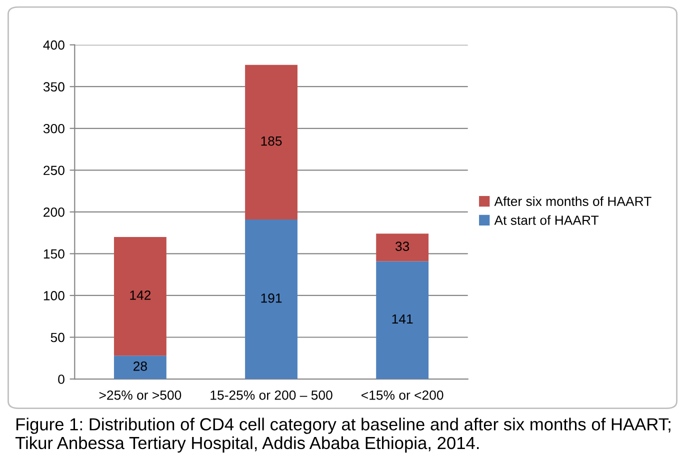 This screenshot has height=472, width=685. I want to click on data-label: 185, so click(271, 141).